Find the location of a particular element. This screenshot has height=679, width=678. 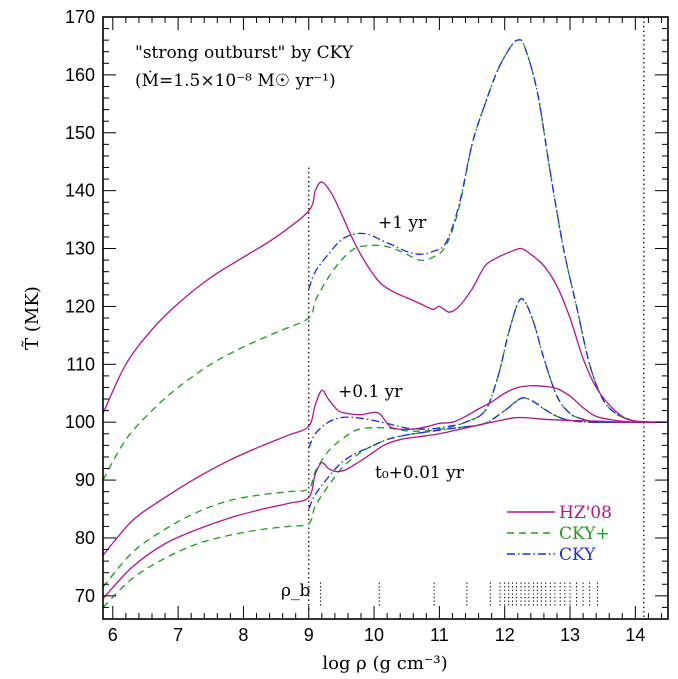

annotation-rho-b: ρ_b is located at coordinates (295, 591).